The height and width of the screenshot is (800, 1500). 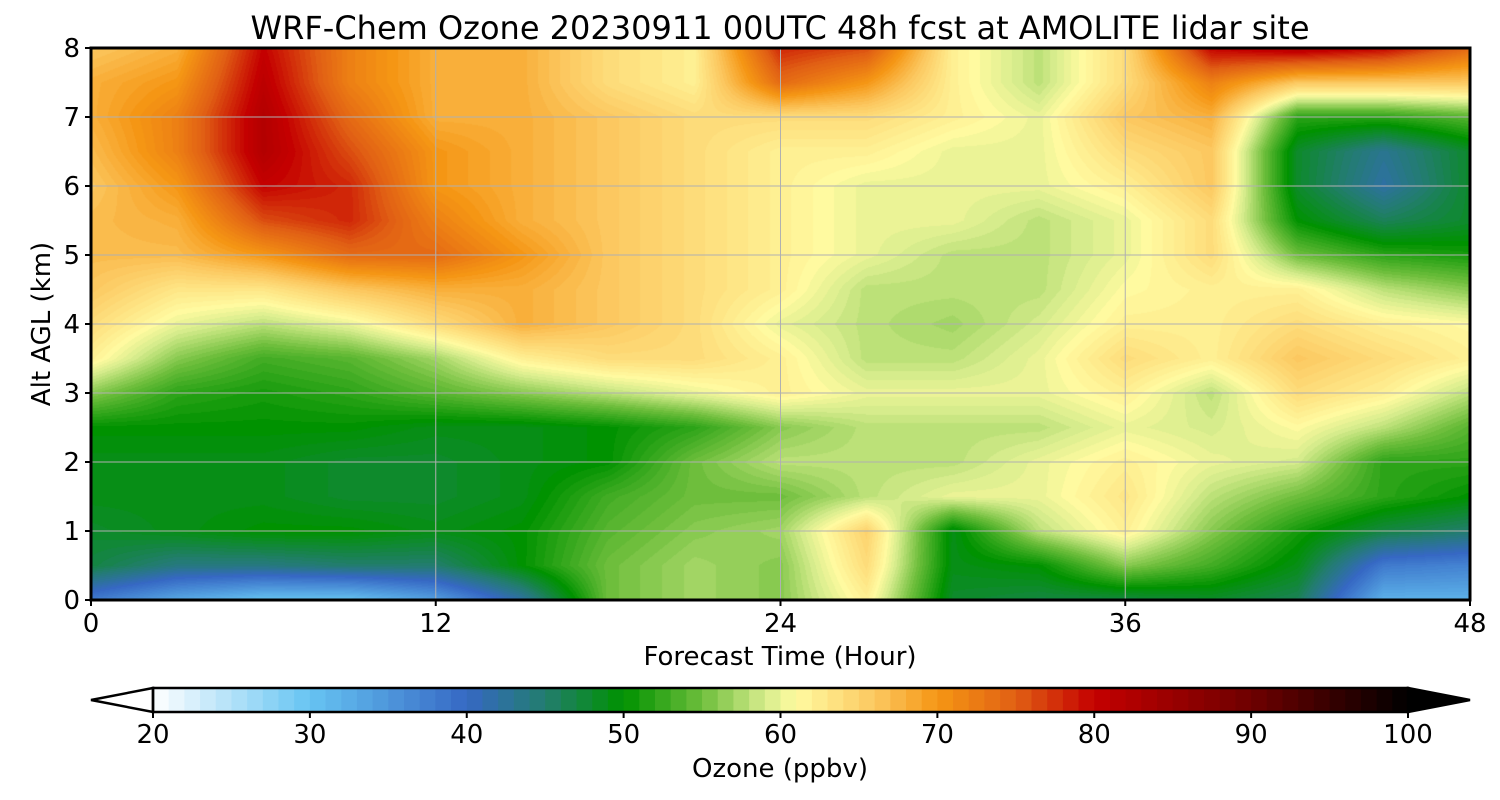 I want to click on y-tick-label: 1, so click(x=71, y=532).